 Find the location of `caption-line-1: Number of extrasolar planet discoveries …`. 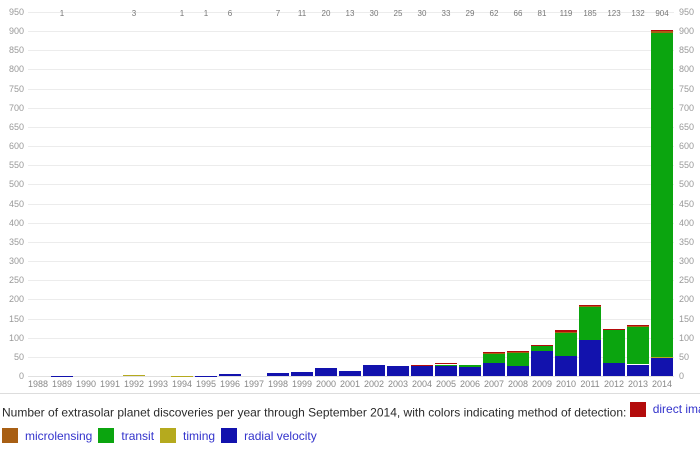

caption-line-1: Number of extrasolar planet discoveries … is located at coordinates (351, 411).